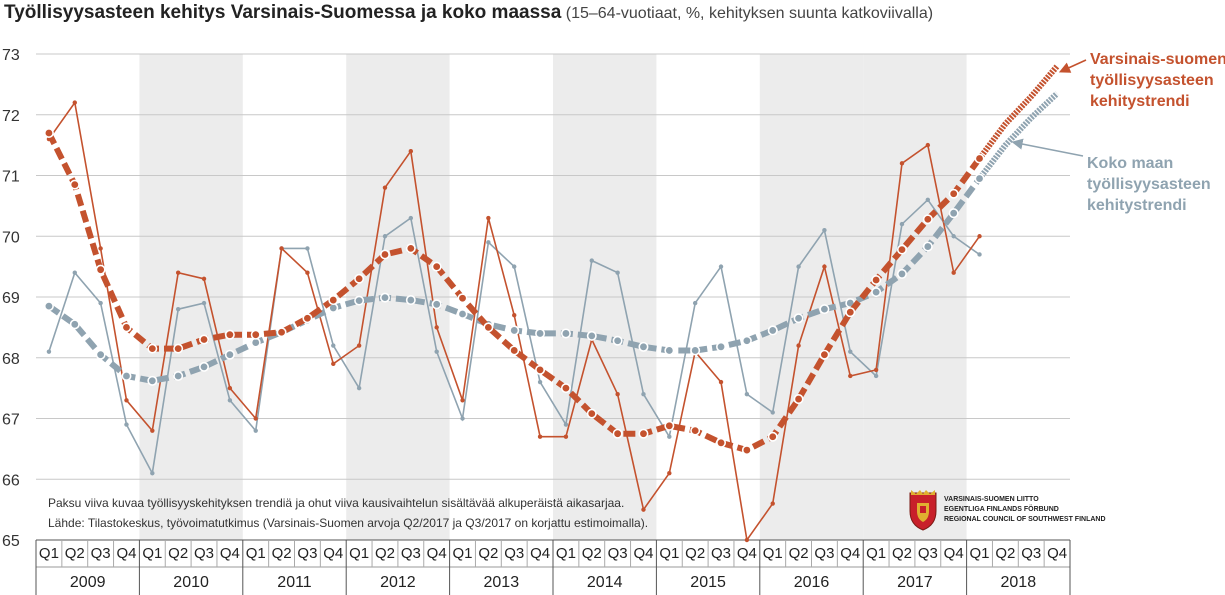 This screenshot has width=1225, height=595. I want to click on y-tick-label: 69, so click(11, 298).